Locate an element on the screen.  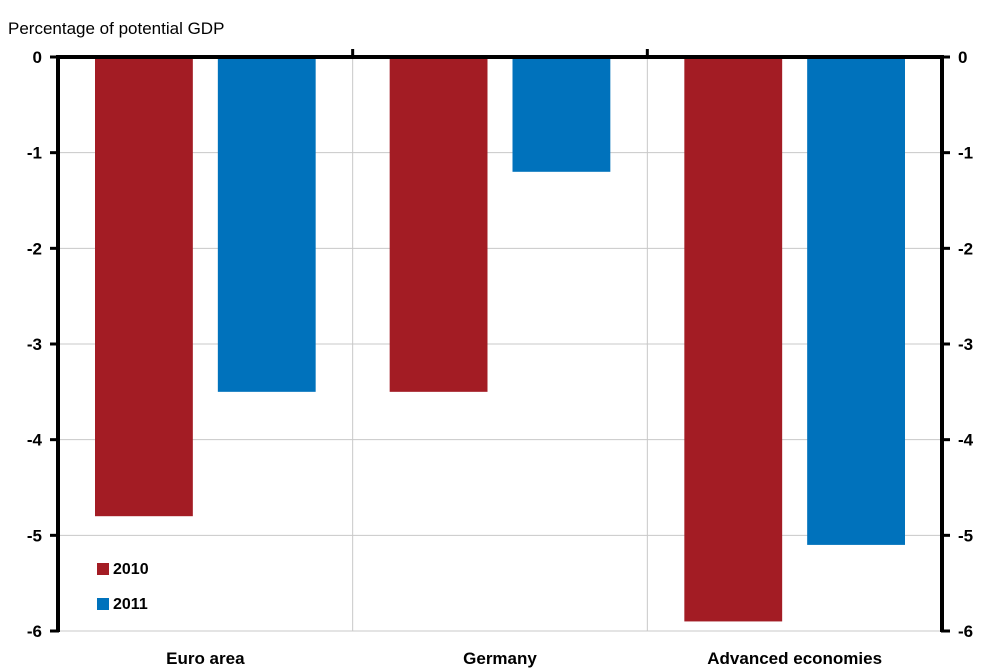
ytick-label-left-6: -6 is located at coordinates (34, 631).